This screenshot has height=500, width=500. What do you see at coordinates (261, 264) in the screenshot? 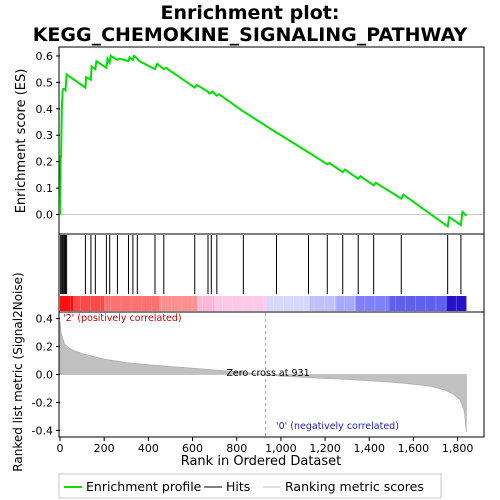
I see `hits-series` at bounding box center [261, 264].